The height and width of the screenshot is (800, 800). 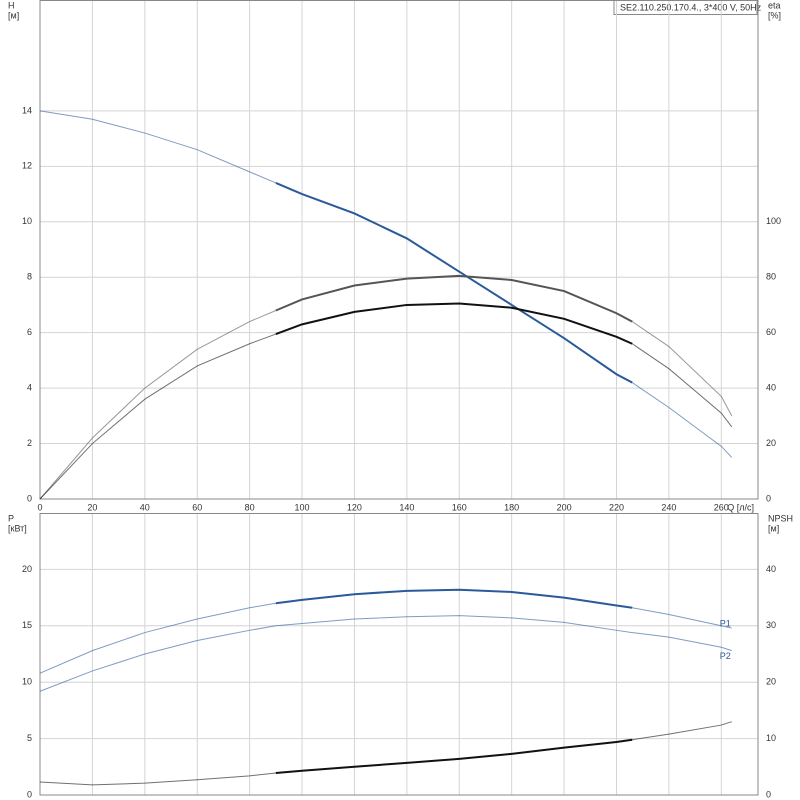 I want to click on y2-axis-label: NPSH, so click(x=780, y=518).